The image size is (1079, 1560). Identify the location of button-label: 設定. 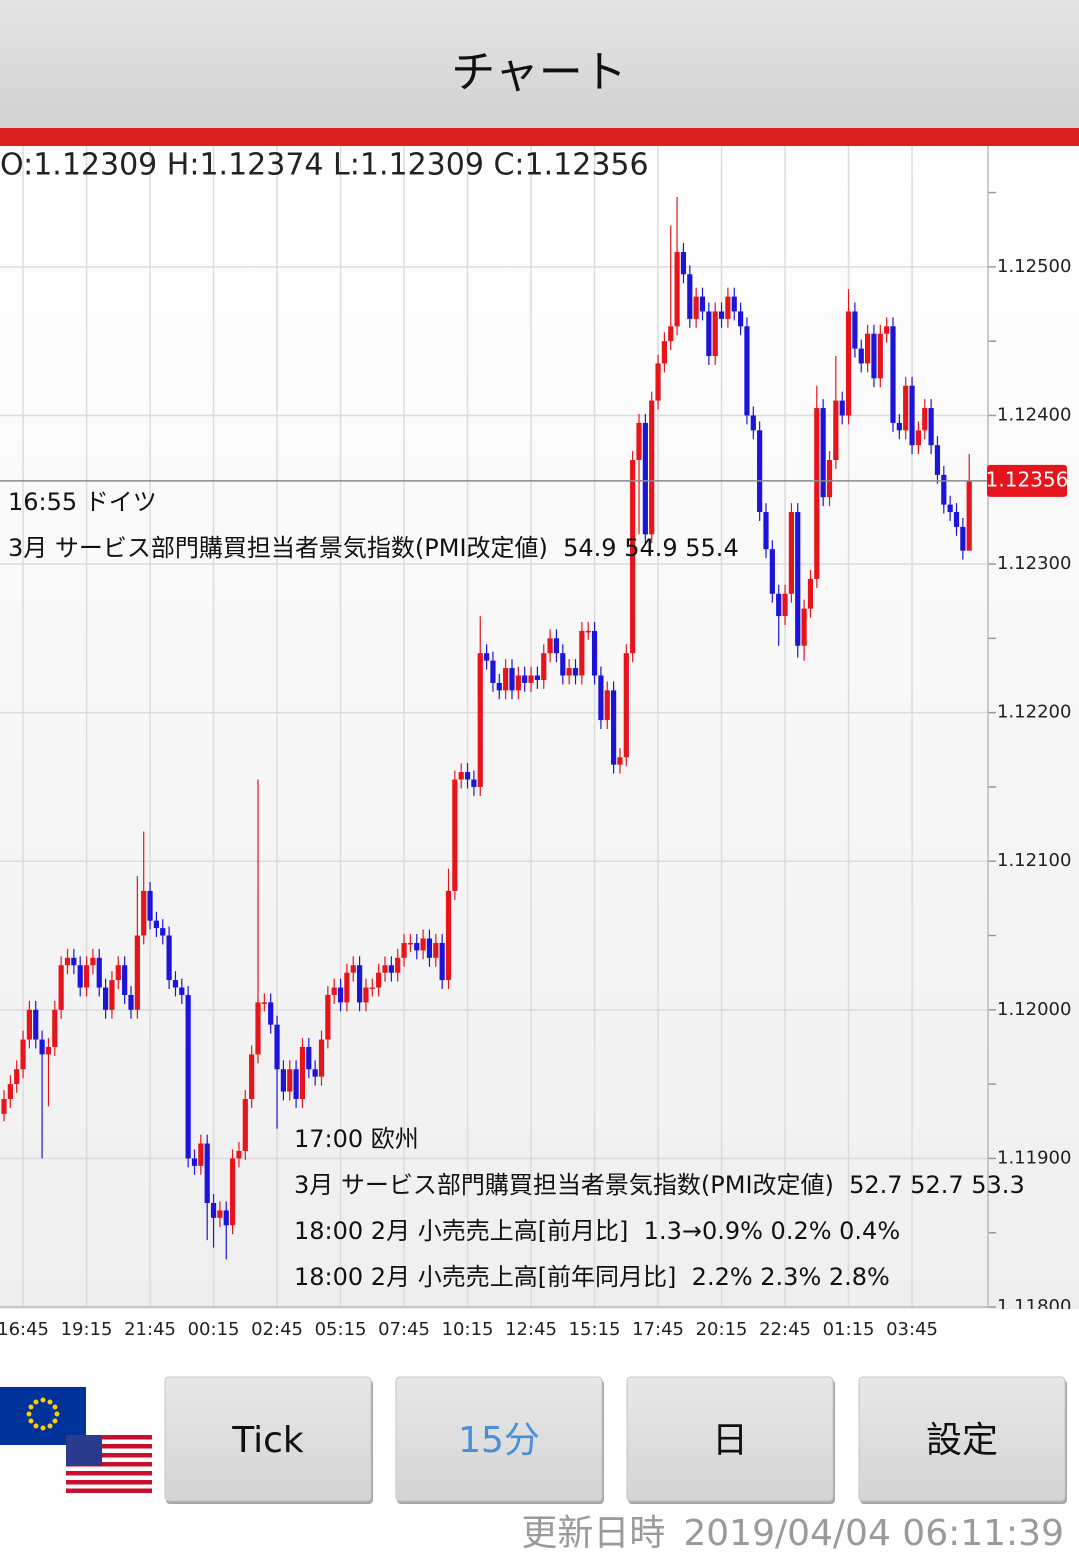
(962, 1440).